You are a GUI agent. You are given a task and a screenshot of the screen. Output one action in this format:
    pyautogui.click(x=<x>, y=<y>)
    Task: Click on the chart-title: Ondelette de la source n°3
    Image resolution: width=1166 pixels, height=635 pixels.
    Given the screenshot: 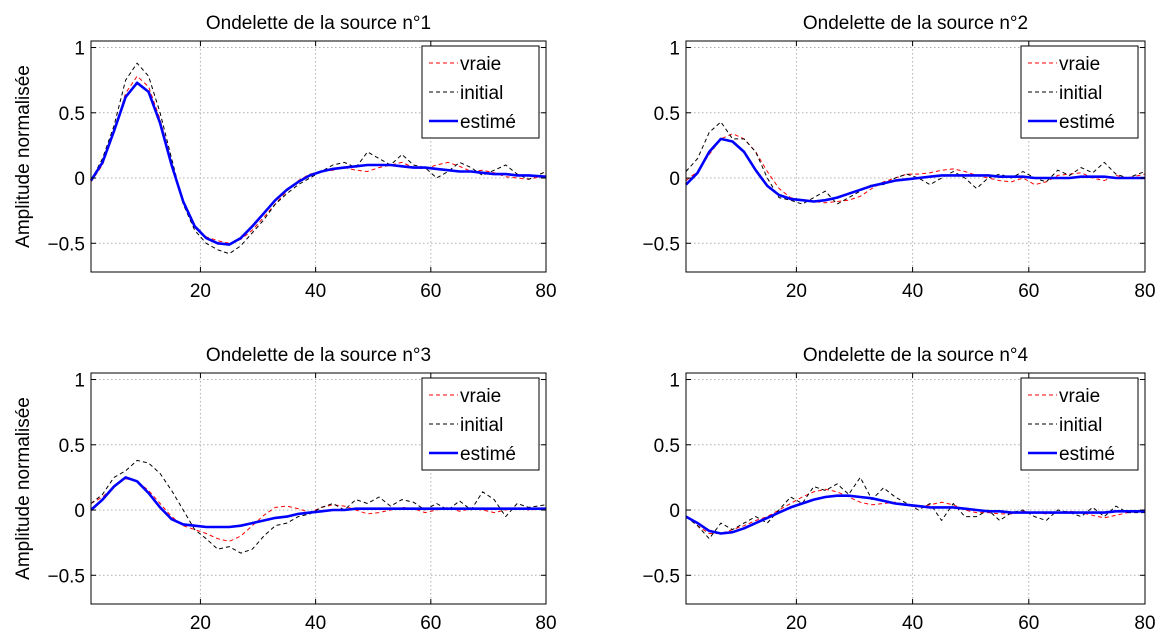 What is the action you would take?
    pyautogui.click(x=318, y=355)
    